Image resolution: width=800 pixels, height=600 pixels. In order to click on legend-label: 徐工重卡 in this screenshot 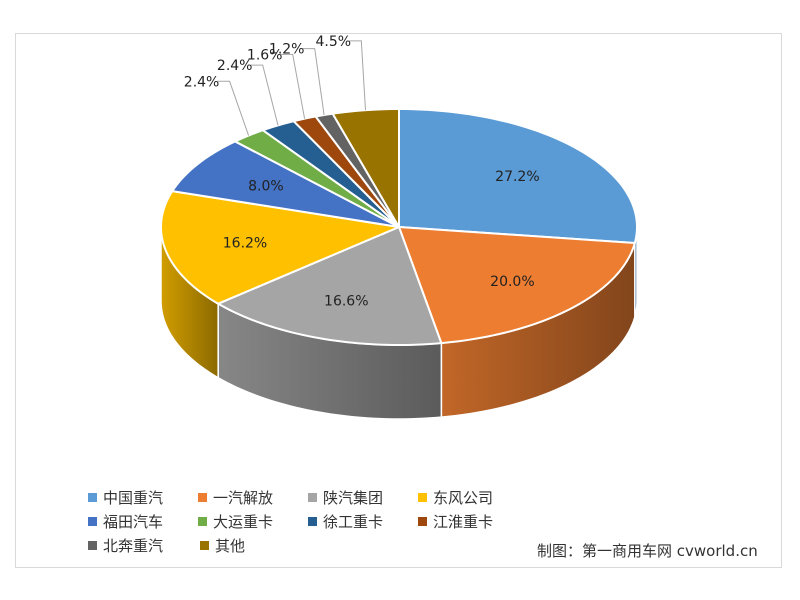, I will do `click(353, 521)`.